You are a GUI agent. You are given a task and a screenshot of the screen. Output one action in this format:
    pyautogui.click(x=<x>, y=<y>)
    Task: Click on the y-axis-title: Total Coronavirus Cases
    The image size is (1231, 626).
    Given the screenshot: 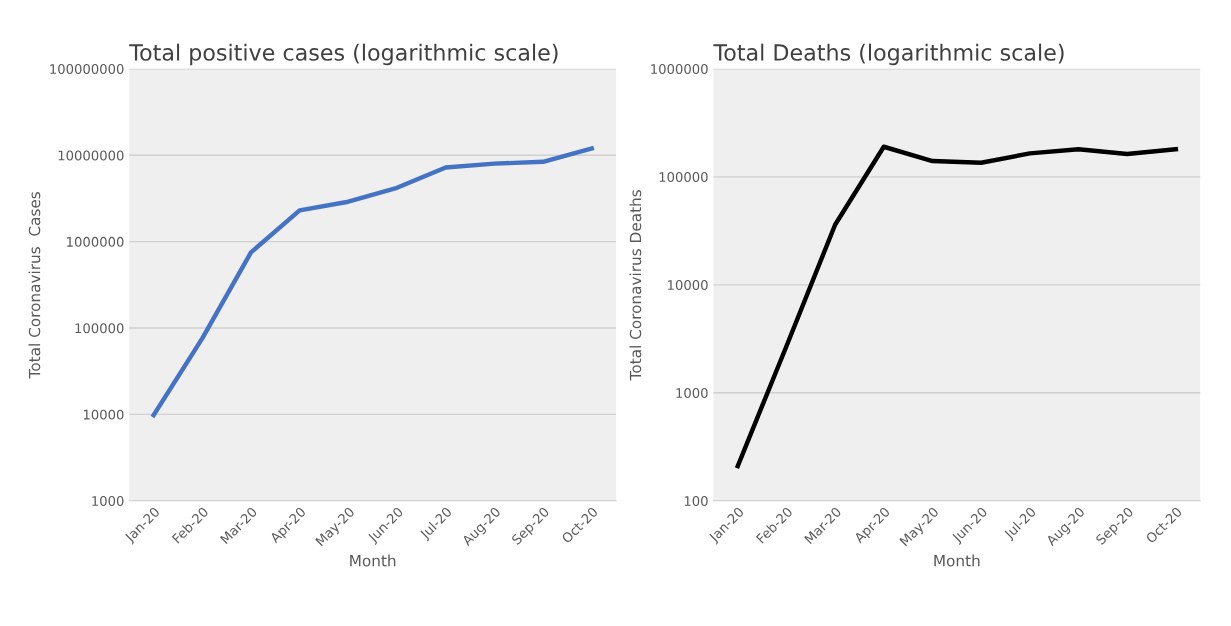 What is the action you would take?
    pyautogui.click(x=34, y=285)
    